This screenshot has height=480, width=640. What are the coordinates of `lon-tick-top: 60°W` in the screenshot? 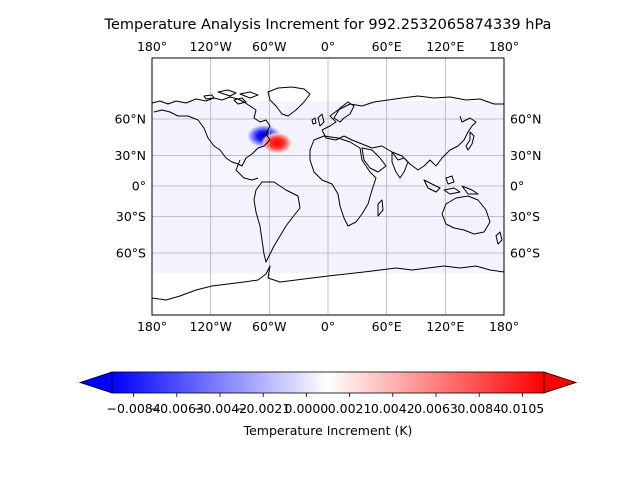 It's located at (269, 46).